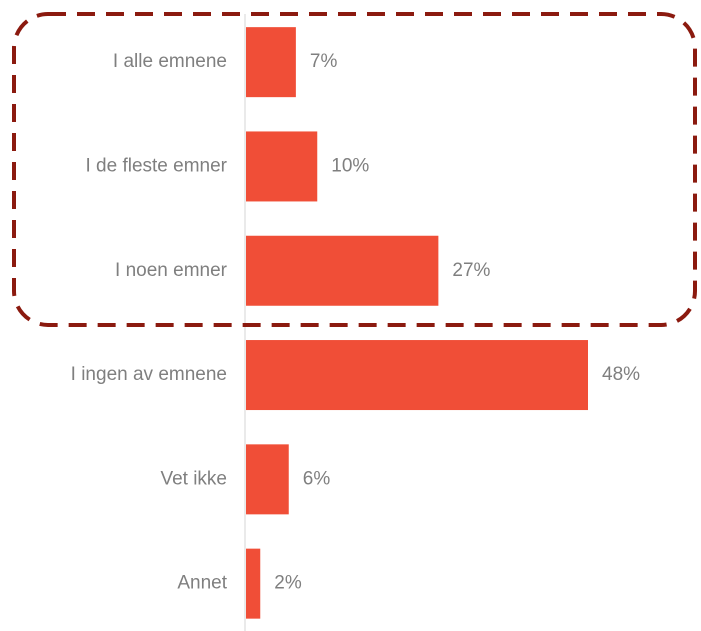  I want to click on category-label: I de fleste emner, so click(156, 165).